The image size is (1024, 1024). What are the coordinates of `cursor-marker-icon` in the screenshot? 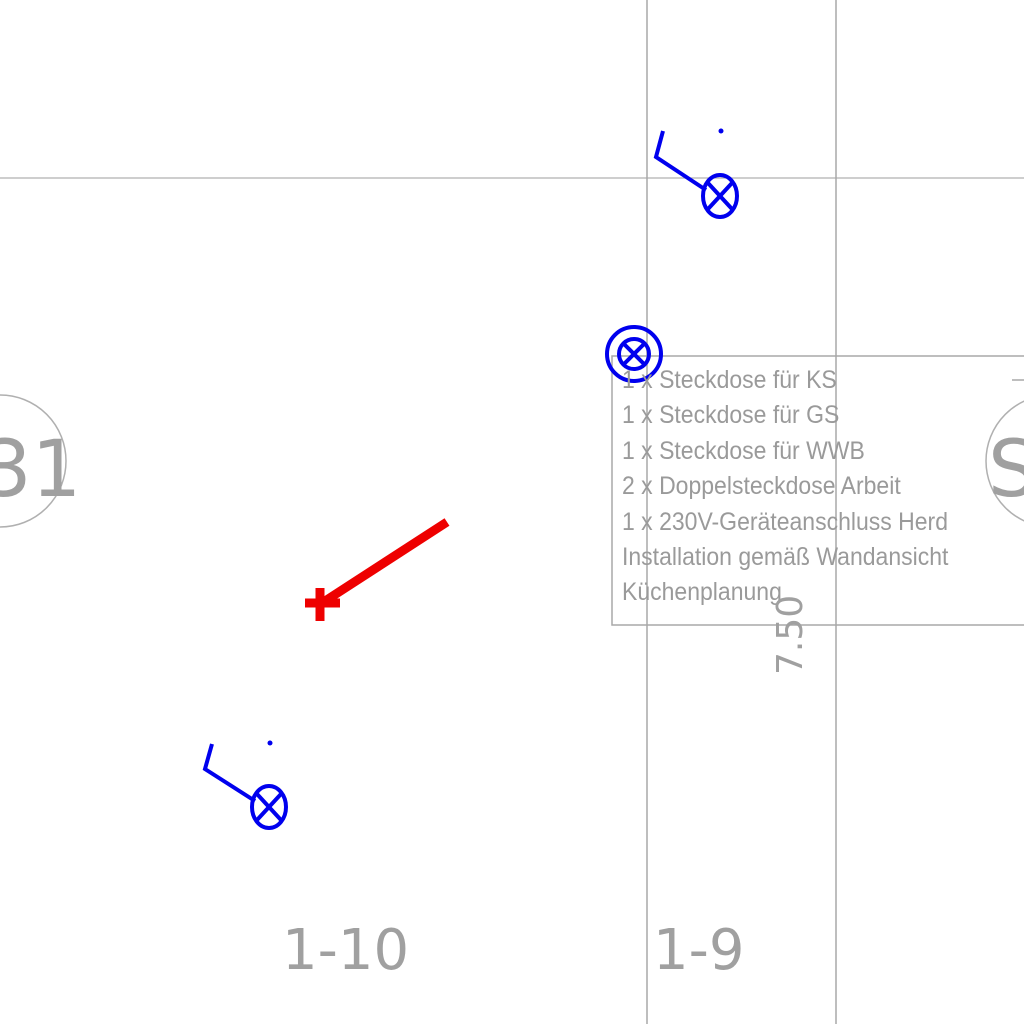 It's located at (377, 569).